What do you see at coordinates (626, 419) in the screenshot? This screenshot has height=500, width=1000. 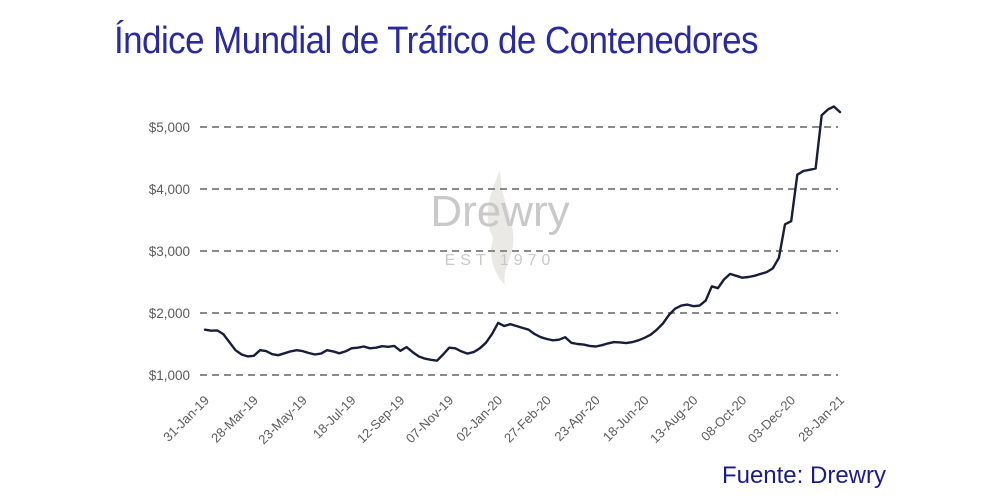 I see `x-axis-label: 18-Jun-20` at bounding box center [626, 419].